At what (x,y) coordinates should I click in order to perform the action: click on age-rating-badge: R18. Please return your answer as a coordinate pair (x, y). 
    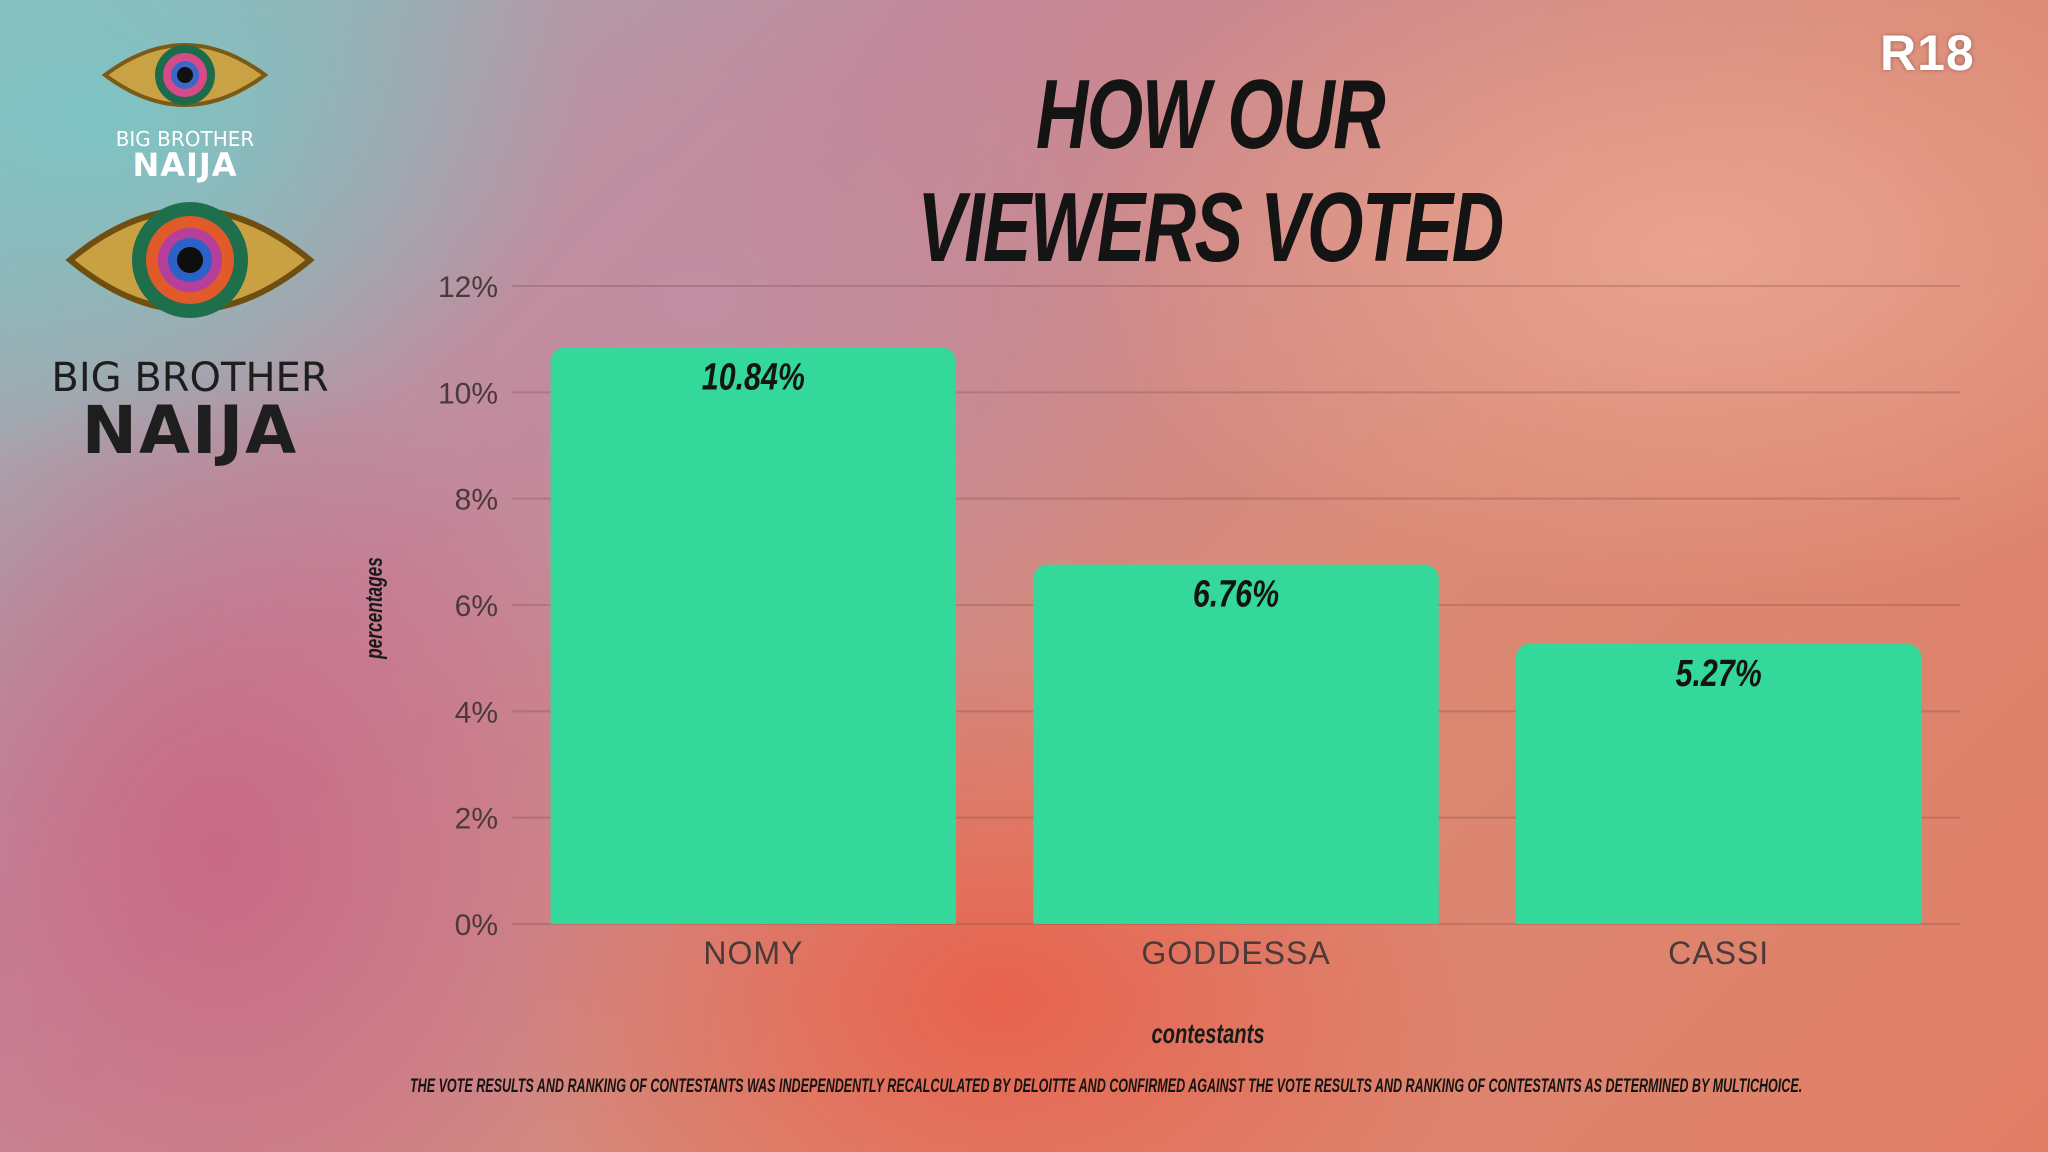
    Looking at the image, I should click on (1927, 53).